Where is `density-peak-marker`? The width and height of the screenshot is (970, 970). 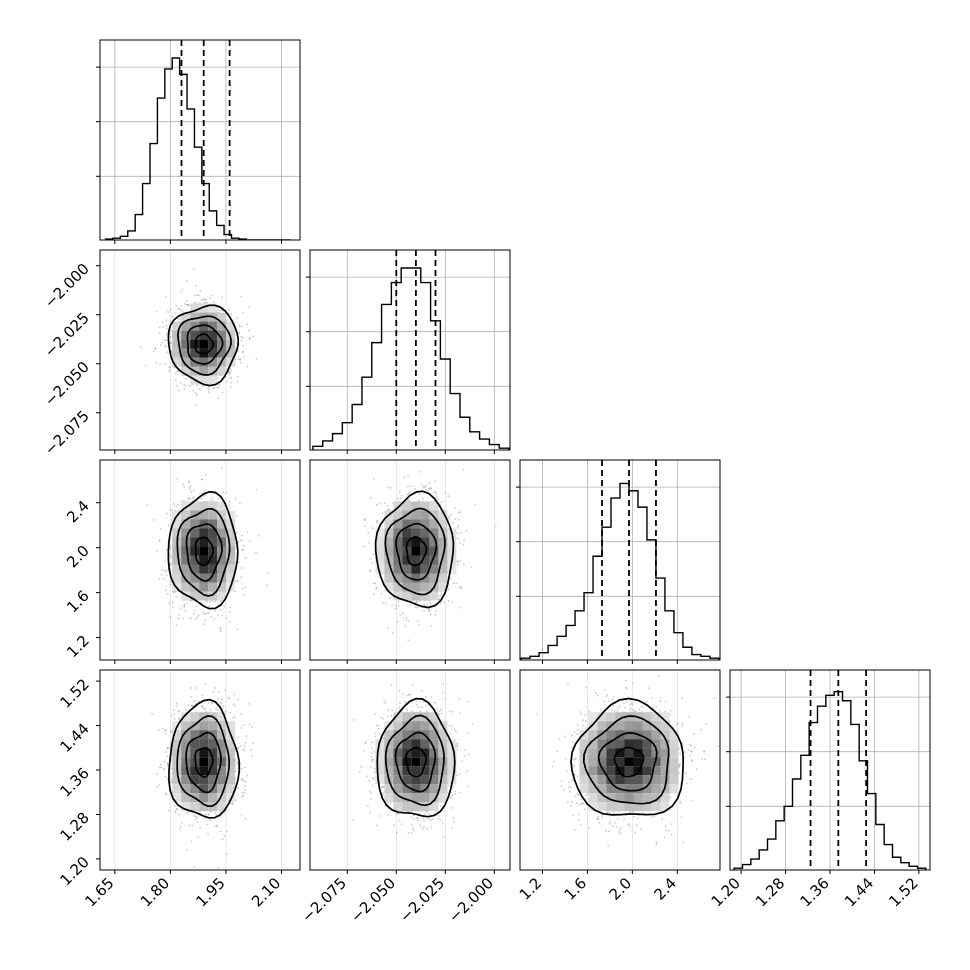
density-peak-marker is located at coordinates (203, 551).